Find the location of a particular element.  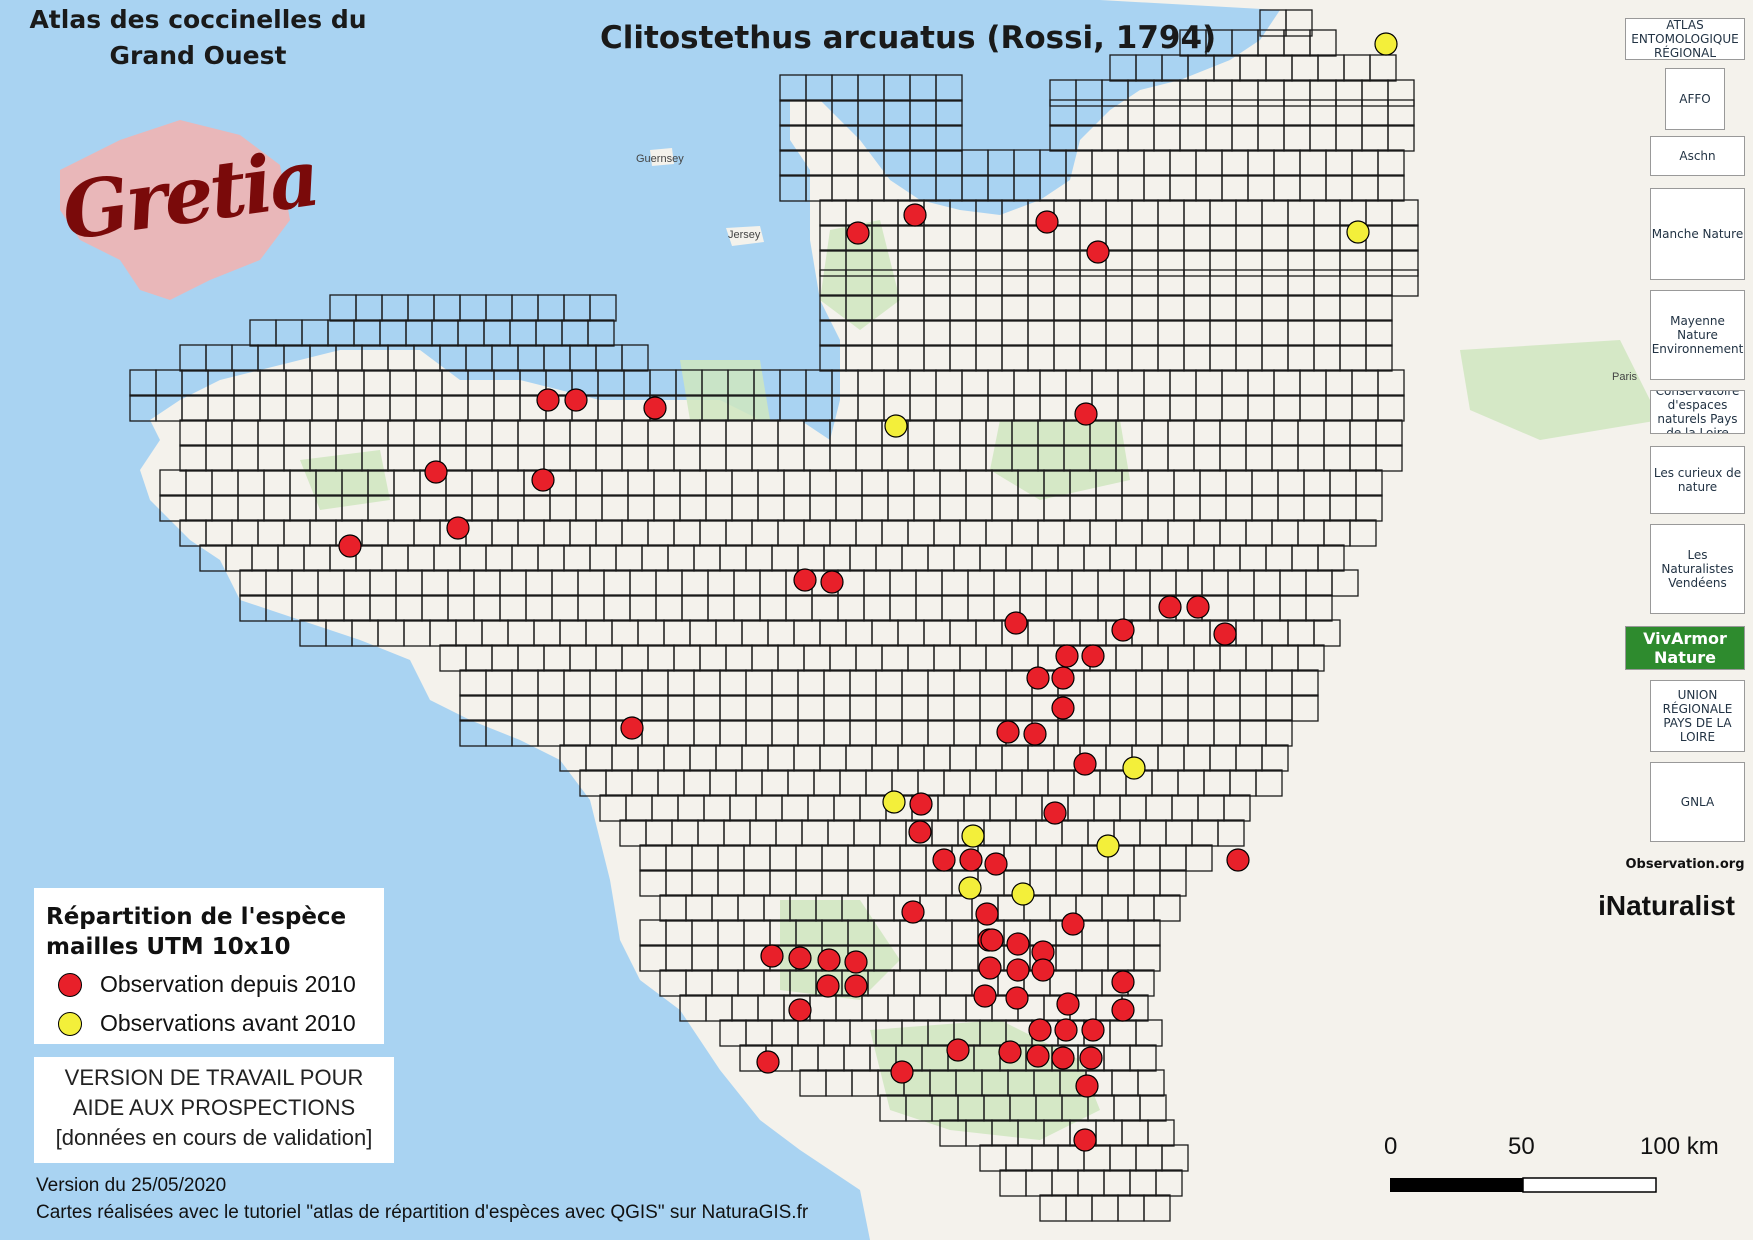

jersey-label: Jersey is located at coordinates (744, 235).